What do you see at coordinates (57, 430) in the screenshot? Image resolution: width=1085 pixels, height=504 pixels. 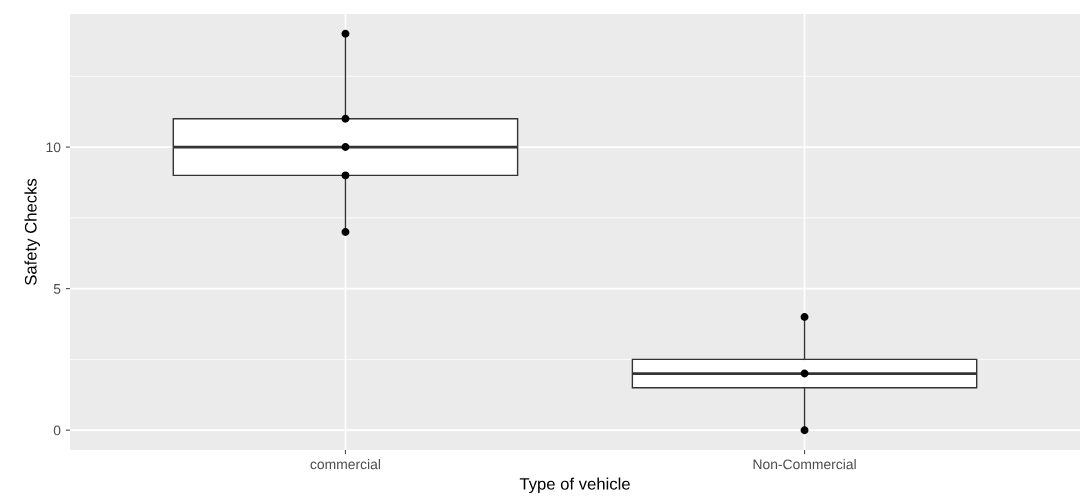 I see `y-tick-label: 0` at bounding box center [57, 430].